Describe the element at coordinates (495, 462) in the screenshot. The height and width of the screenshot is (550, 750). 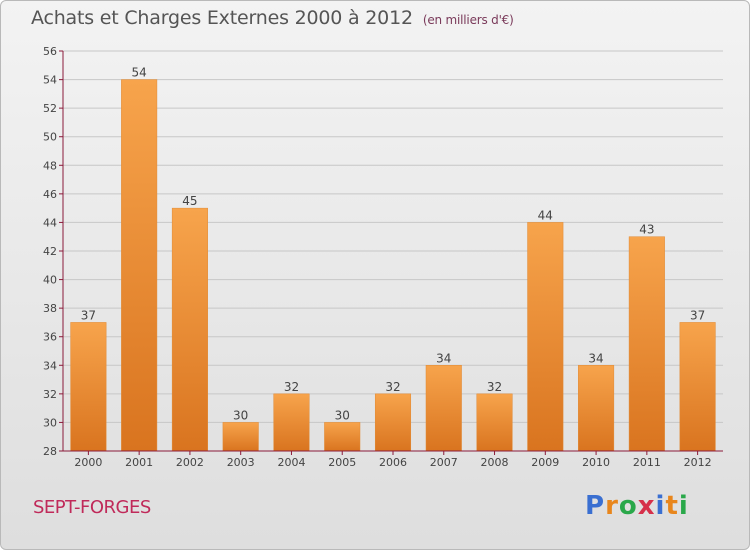
I see `x-tick-label: 2008` at that location.